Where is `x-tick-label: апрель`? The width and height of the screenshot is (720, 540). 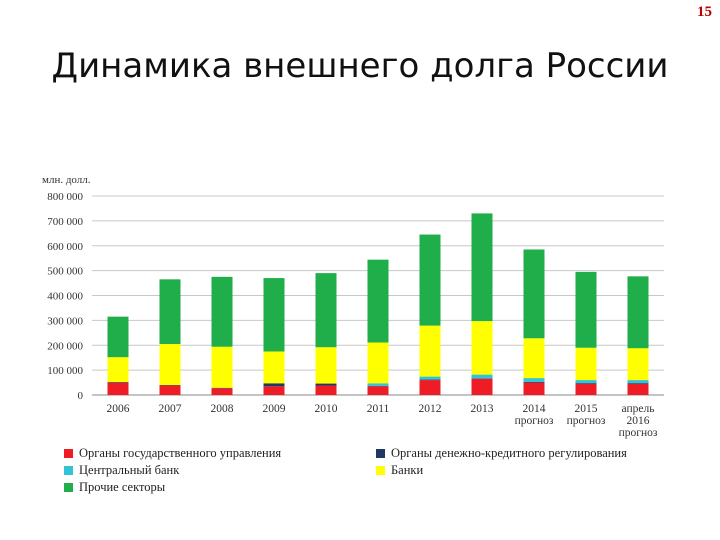 x-tick-label: апрель is located at coordinates (638, 409).